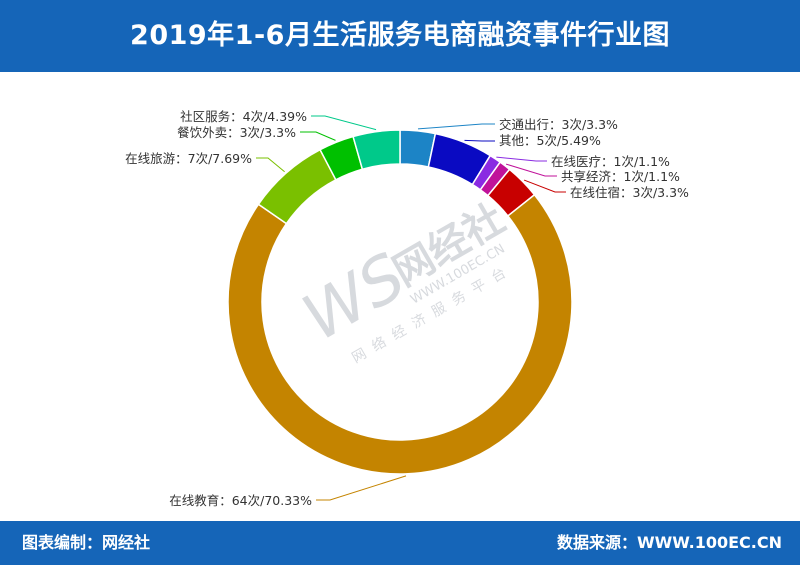 Image resolution: width=800 pixels, height=565 pixels. What do you see at coordinates (86, 542) in the screenshot?
I see `footer-source-compiler: 图表编制：网经社` at bounding box center [86, 542].